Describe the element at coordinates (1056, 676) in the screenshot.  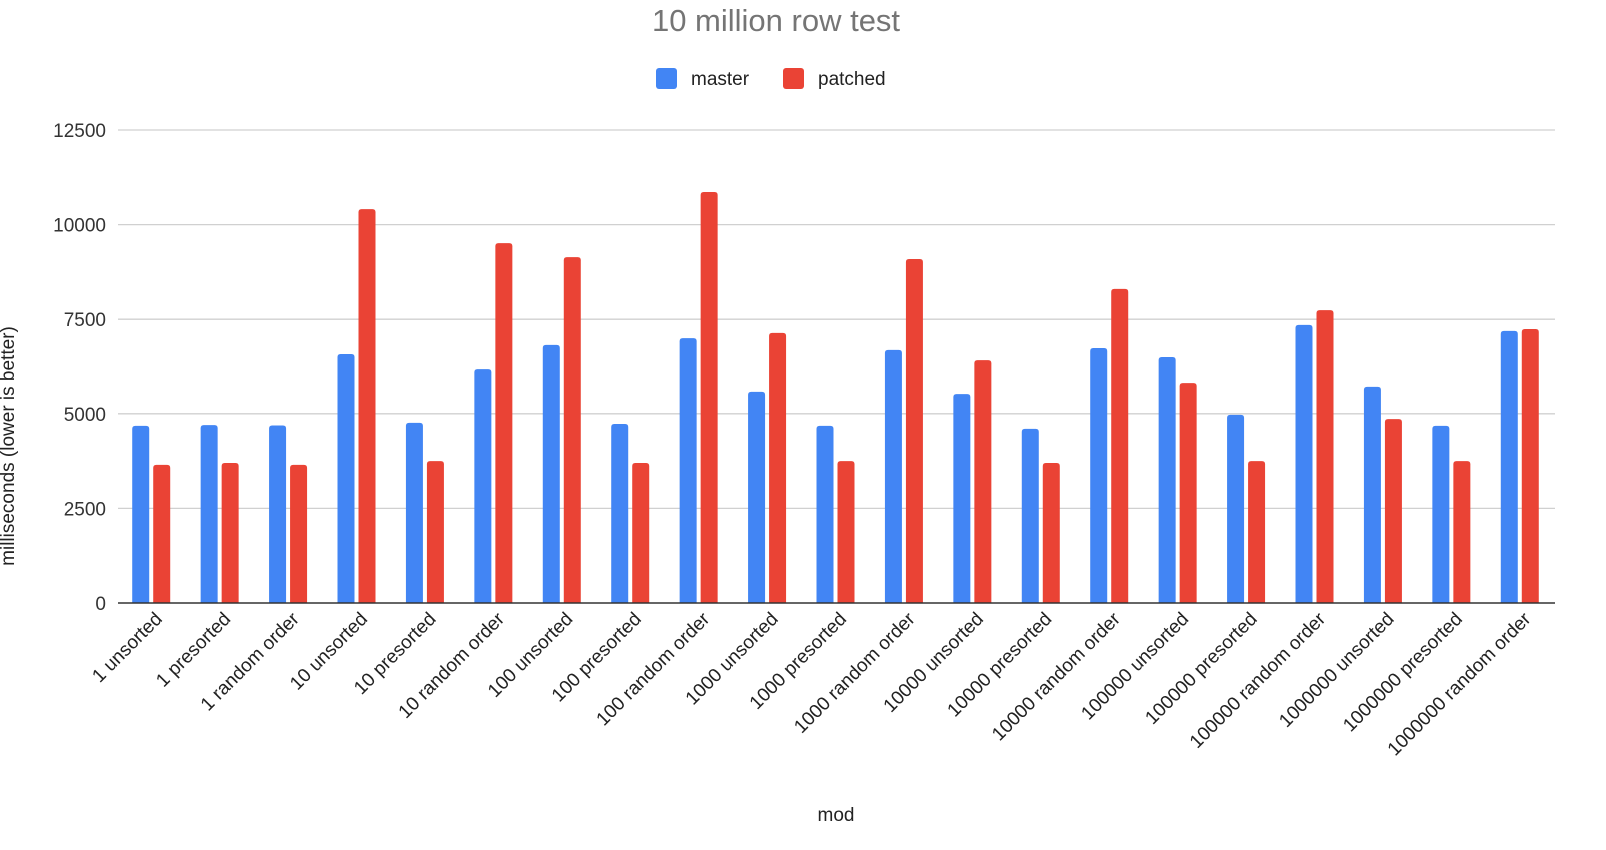
I see `x-tick-label: 10000 random order` at that location.